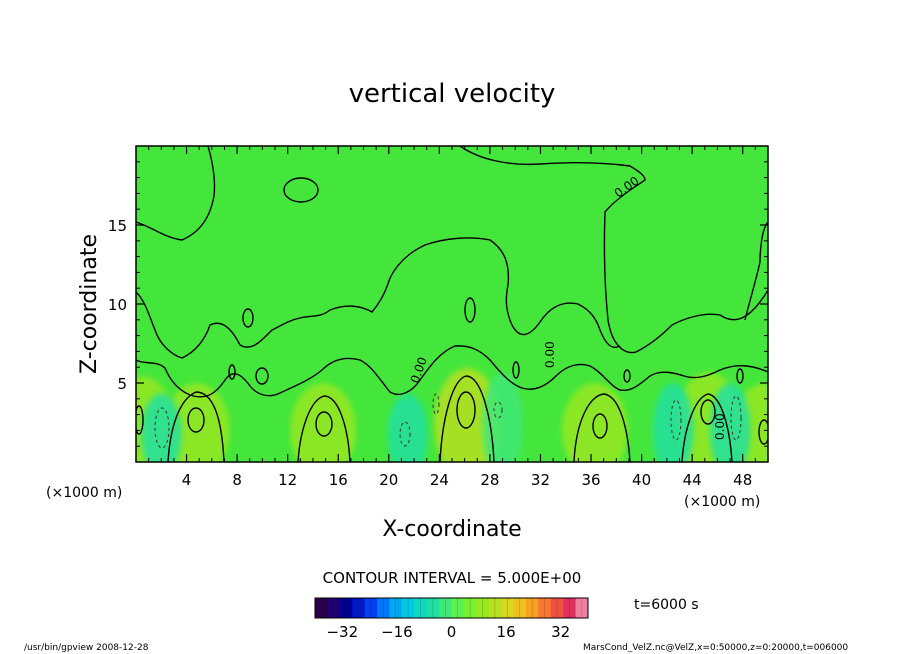  Describe the element at coordinates (550, 354) in the screenshot. I see `contour-label-3: 0.00` at that location.